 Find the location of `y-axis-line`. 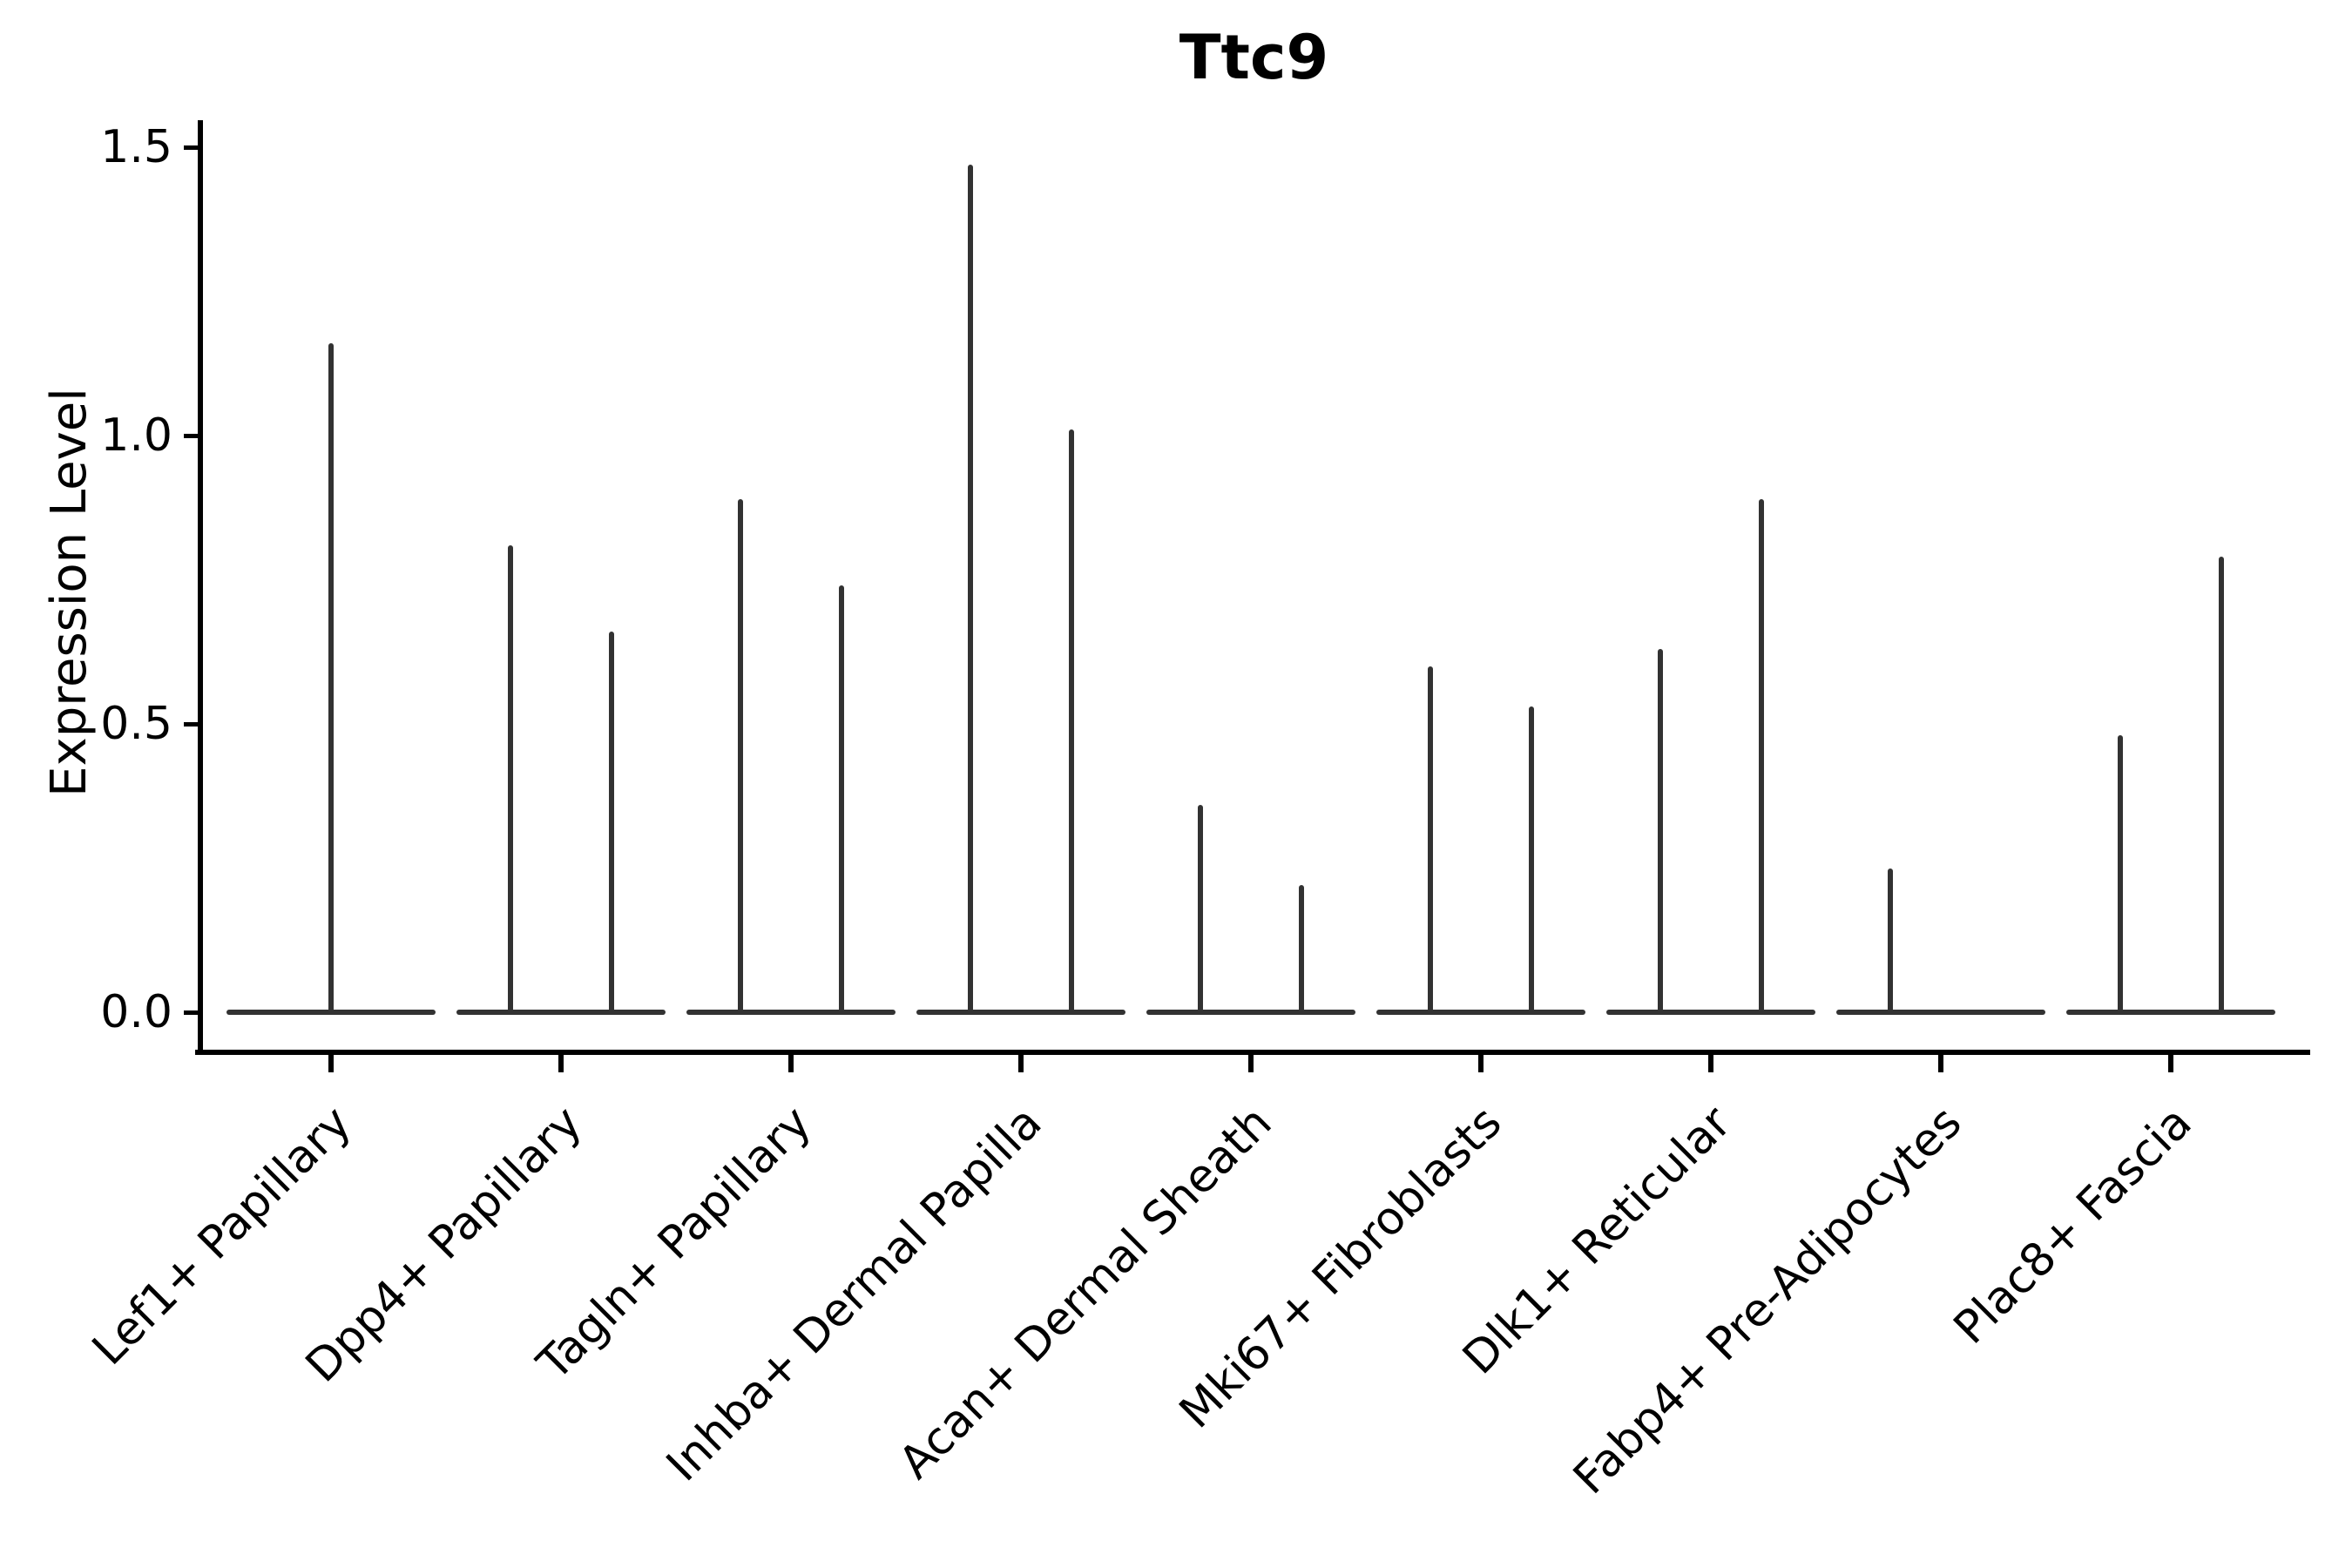

y-axis-line is located at coordinates (200, 587).